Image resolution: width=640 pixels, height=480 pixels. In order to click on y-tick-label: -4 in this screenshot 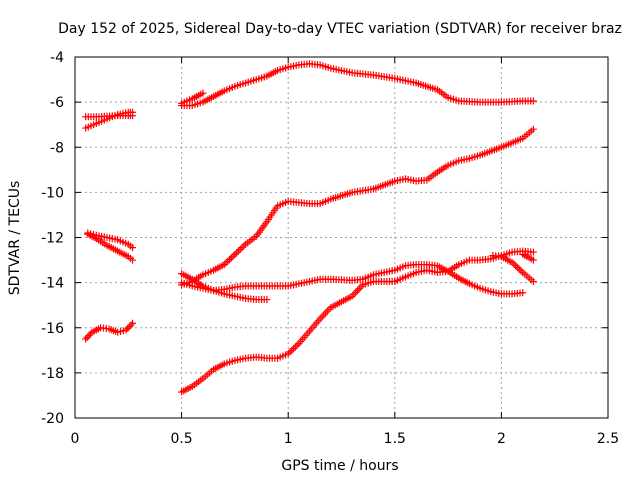, I will do `click(57, 58)`.